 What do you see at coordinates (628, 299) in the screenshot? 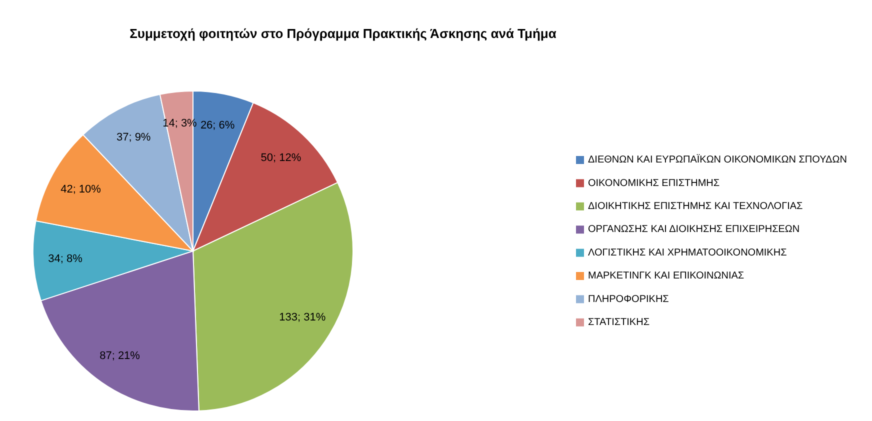
I see `legend-label: ΠΛΗΡΟΦΟΡΙΚΗΣ` at bounding box center [628, 299].